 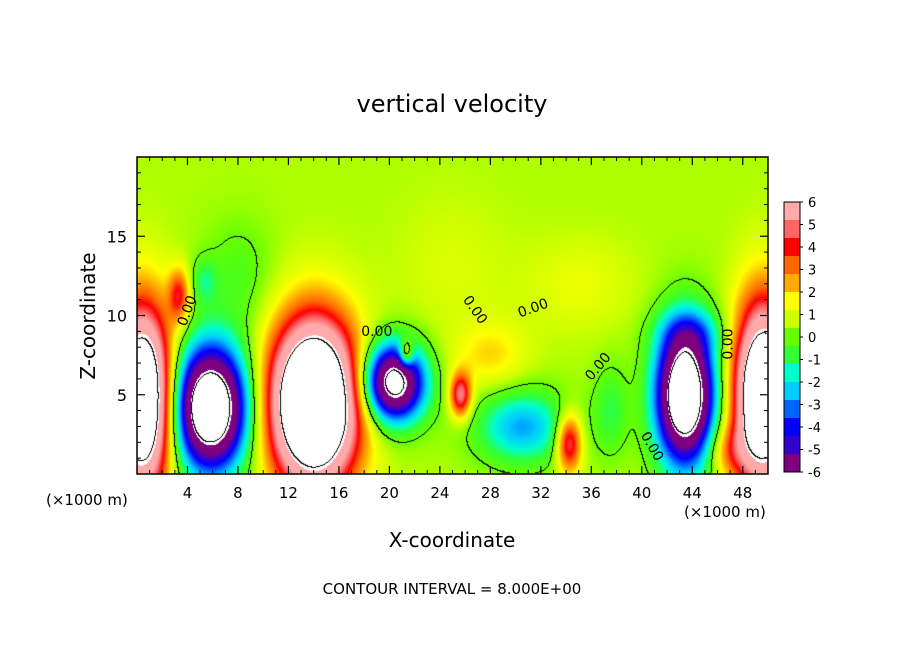 I want to click on y-tick-label: 15, so click(x=117, y=236).